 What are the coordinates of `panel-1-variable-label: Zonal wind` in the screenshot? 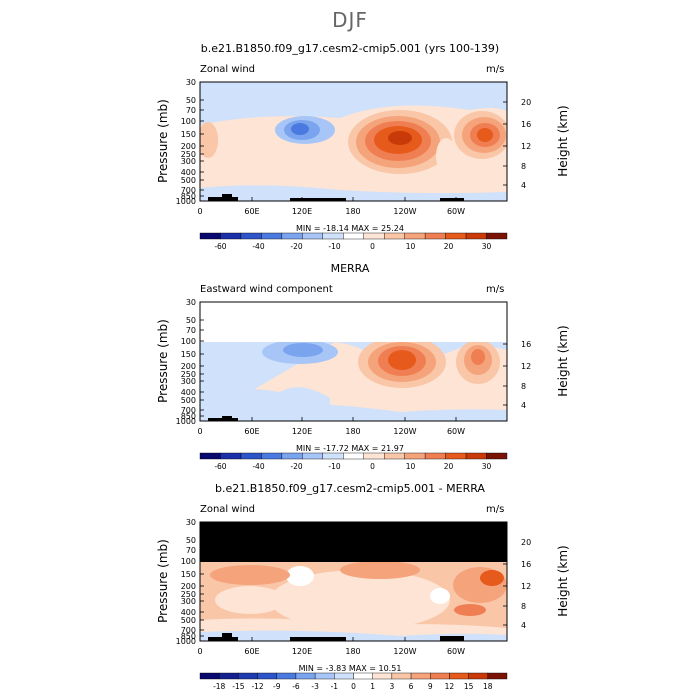 It's located at (228, 69).